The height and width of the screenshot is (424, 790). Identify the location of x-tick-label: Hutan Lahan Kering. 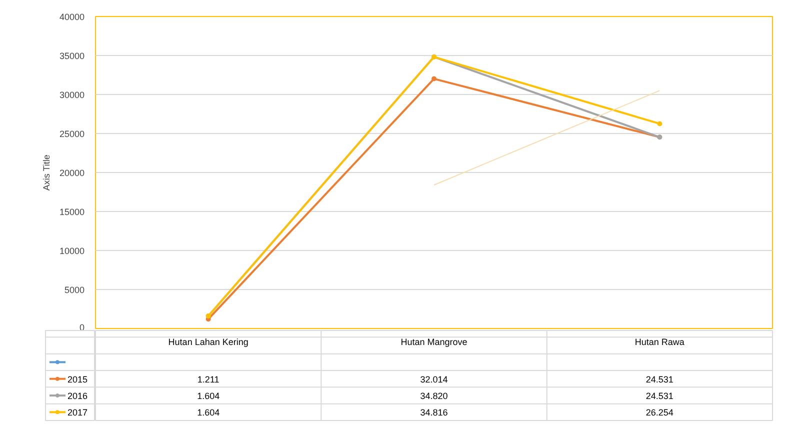
(208, 342).